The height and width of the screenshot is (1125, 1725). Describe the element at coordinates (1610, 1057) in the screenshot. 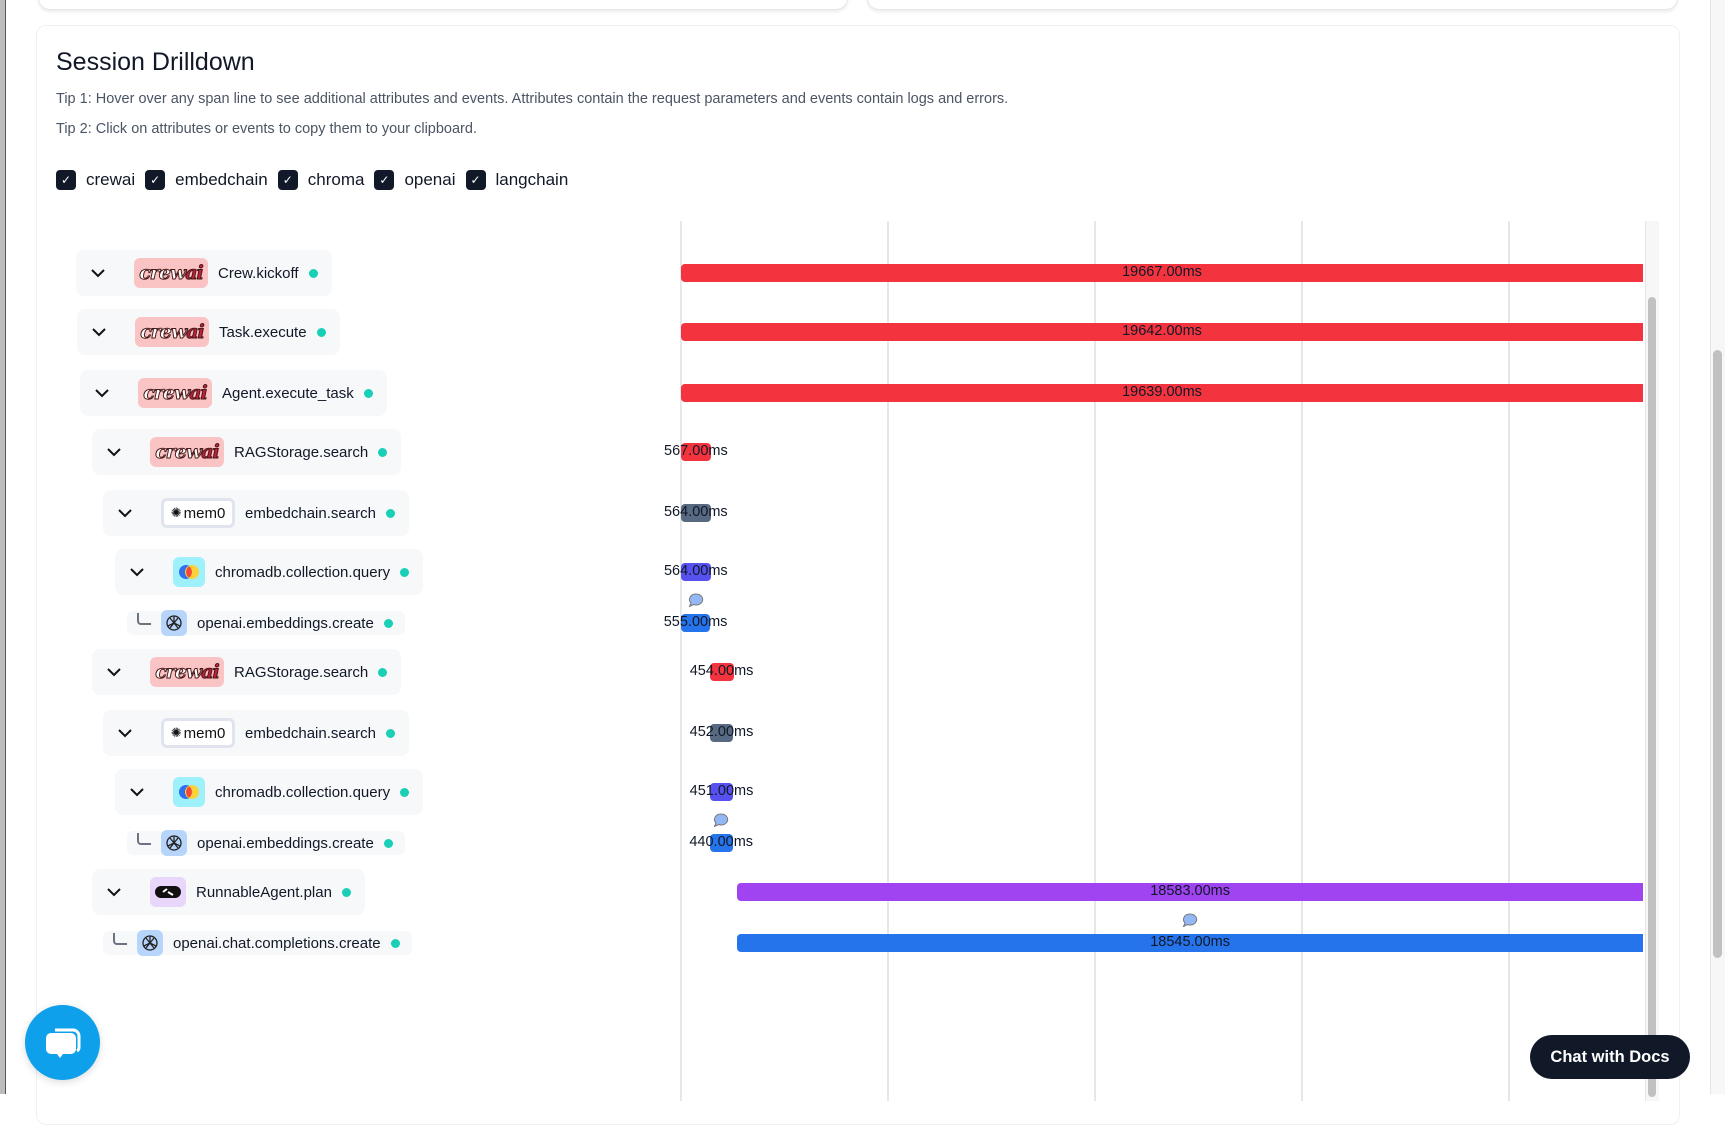

I see `chat-with-docs-button: Chat with Docs` at that location.